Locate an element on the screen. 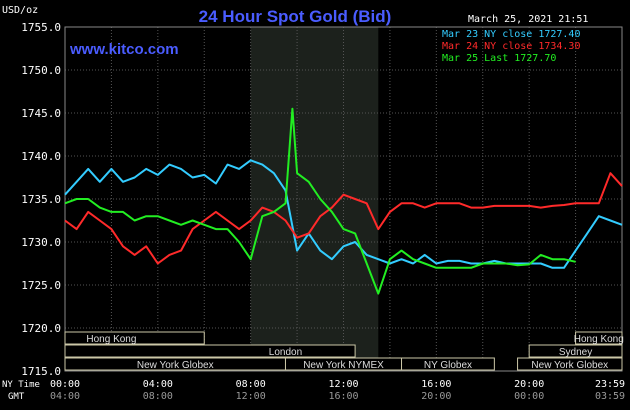 This screenshot has height=410, width=630. y-tick-label: 1735.0 is located at coordinates (41, 199).